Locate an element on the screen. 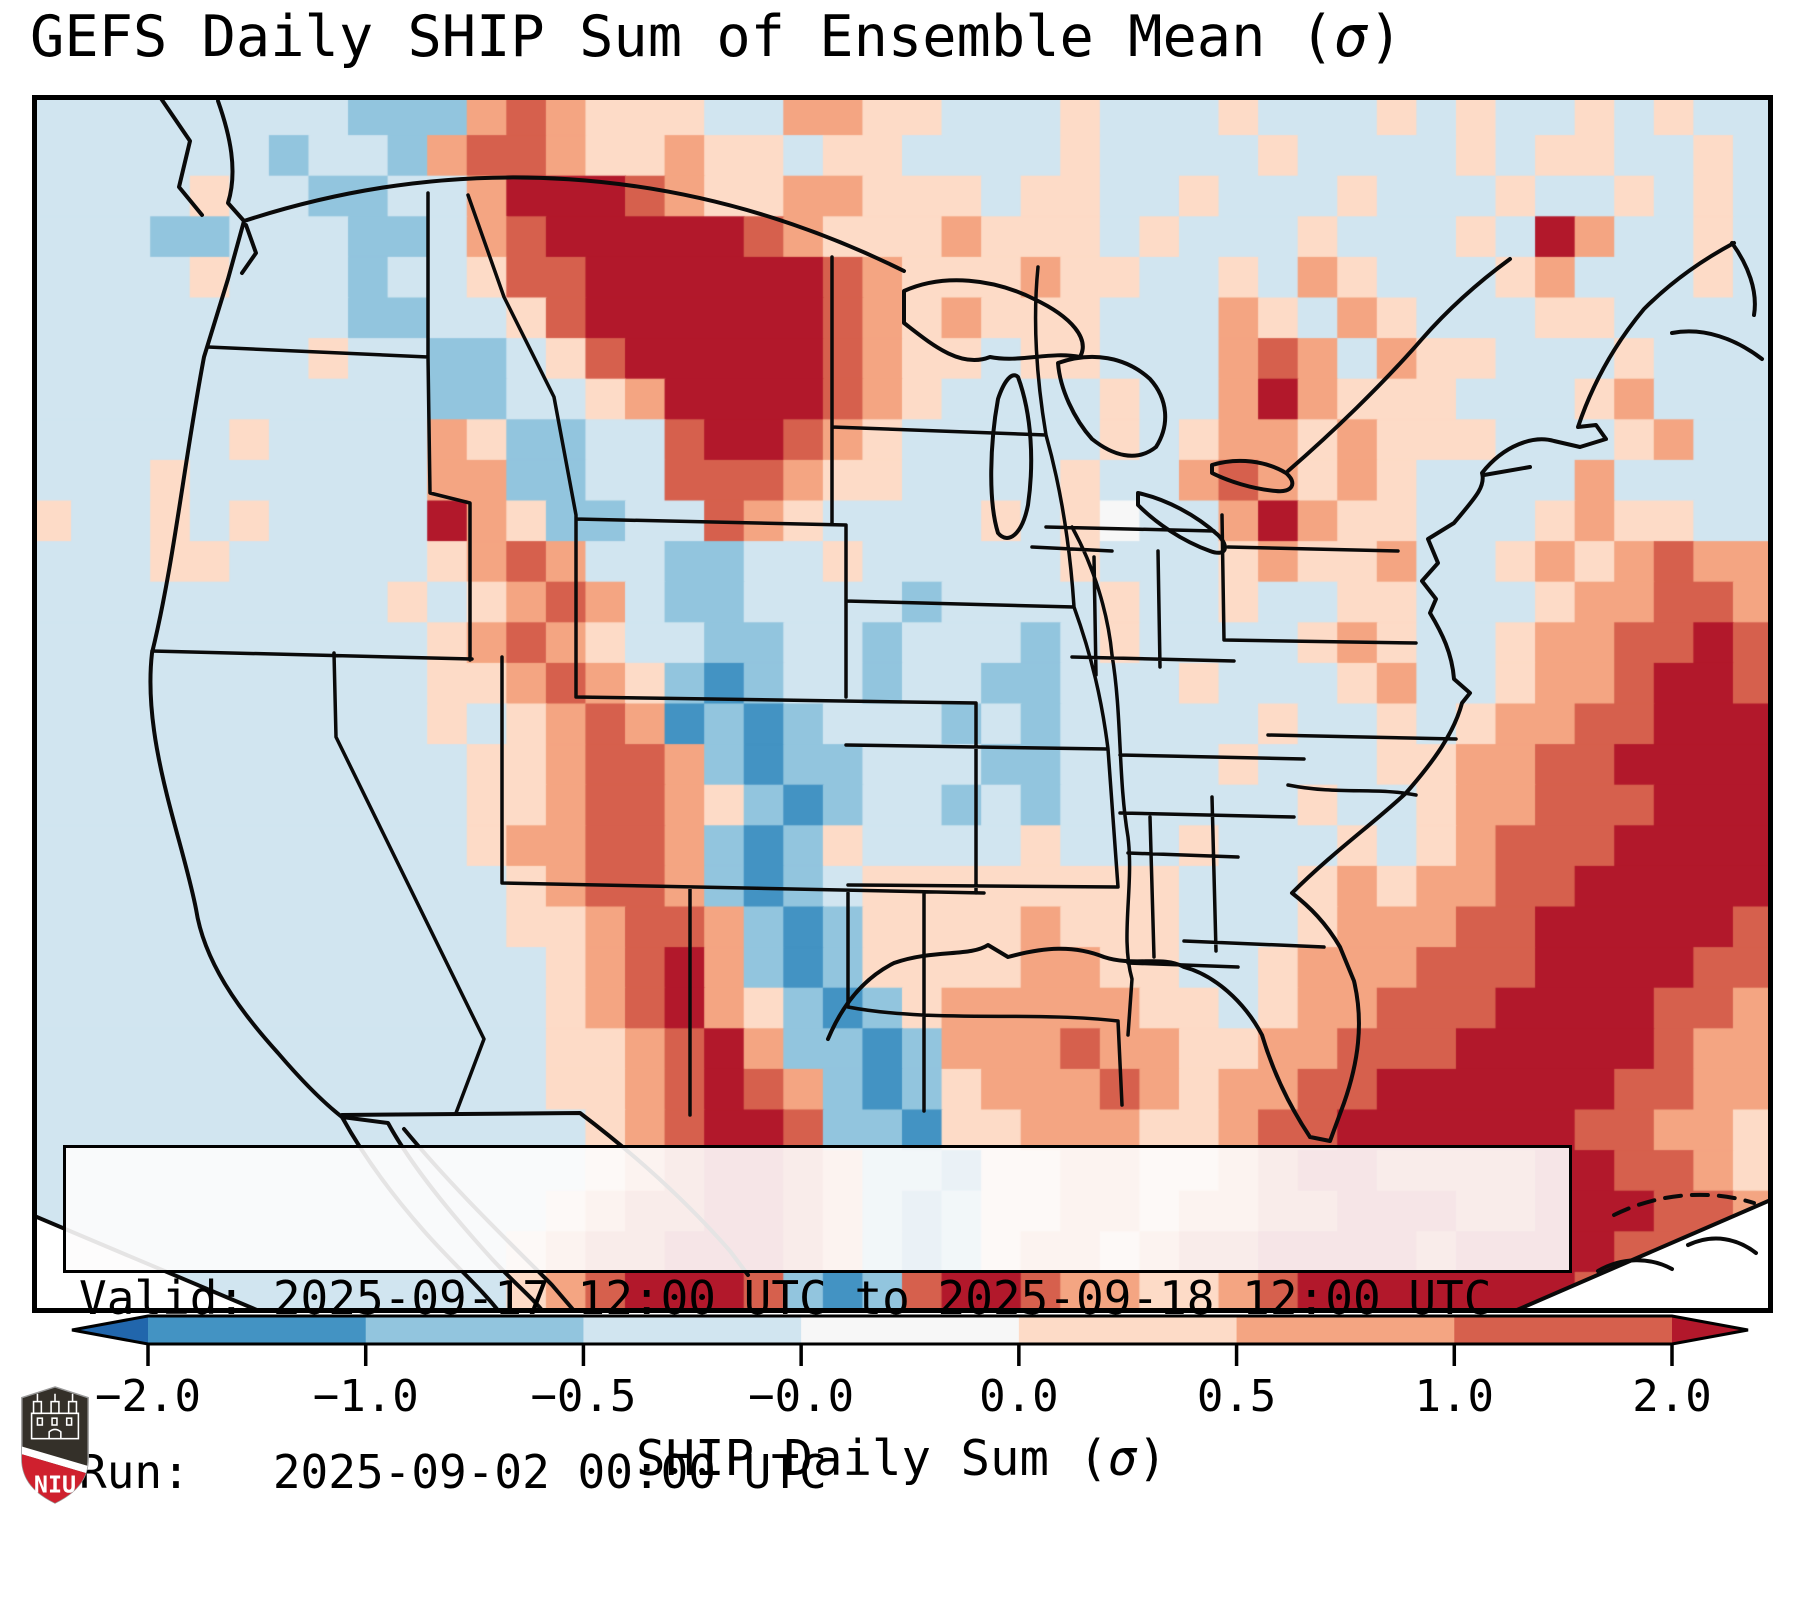  colorbar-extend-right is located at coordinates (1710, 1330).